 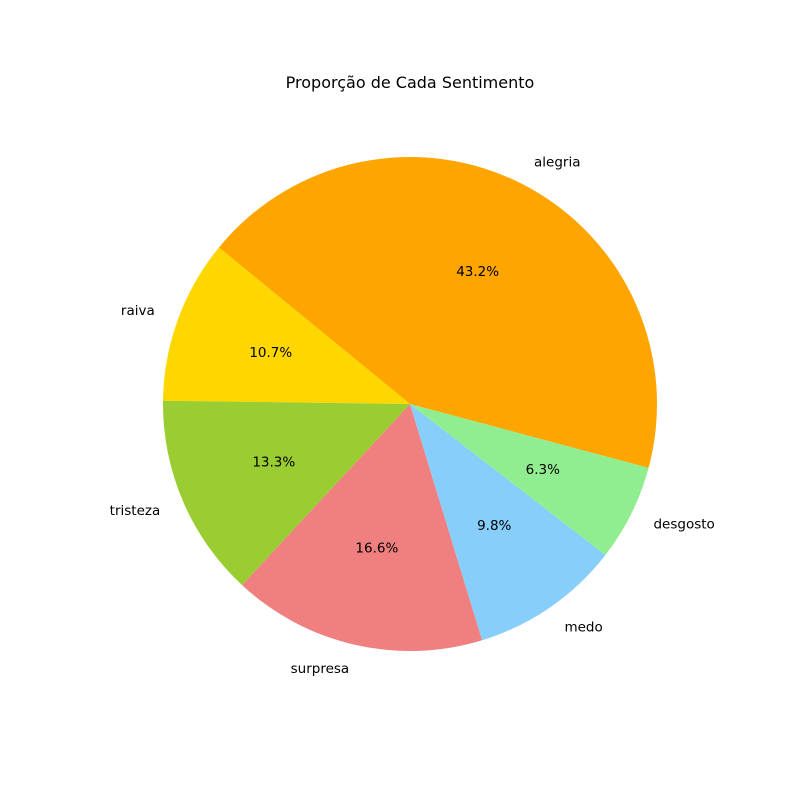 What do you see at coordinates (543, 470) in the screenshot?
I see `slice-pct-desgosto: 6.3%` at bounding box center [543, 470].